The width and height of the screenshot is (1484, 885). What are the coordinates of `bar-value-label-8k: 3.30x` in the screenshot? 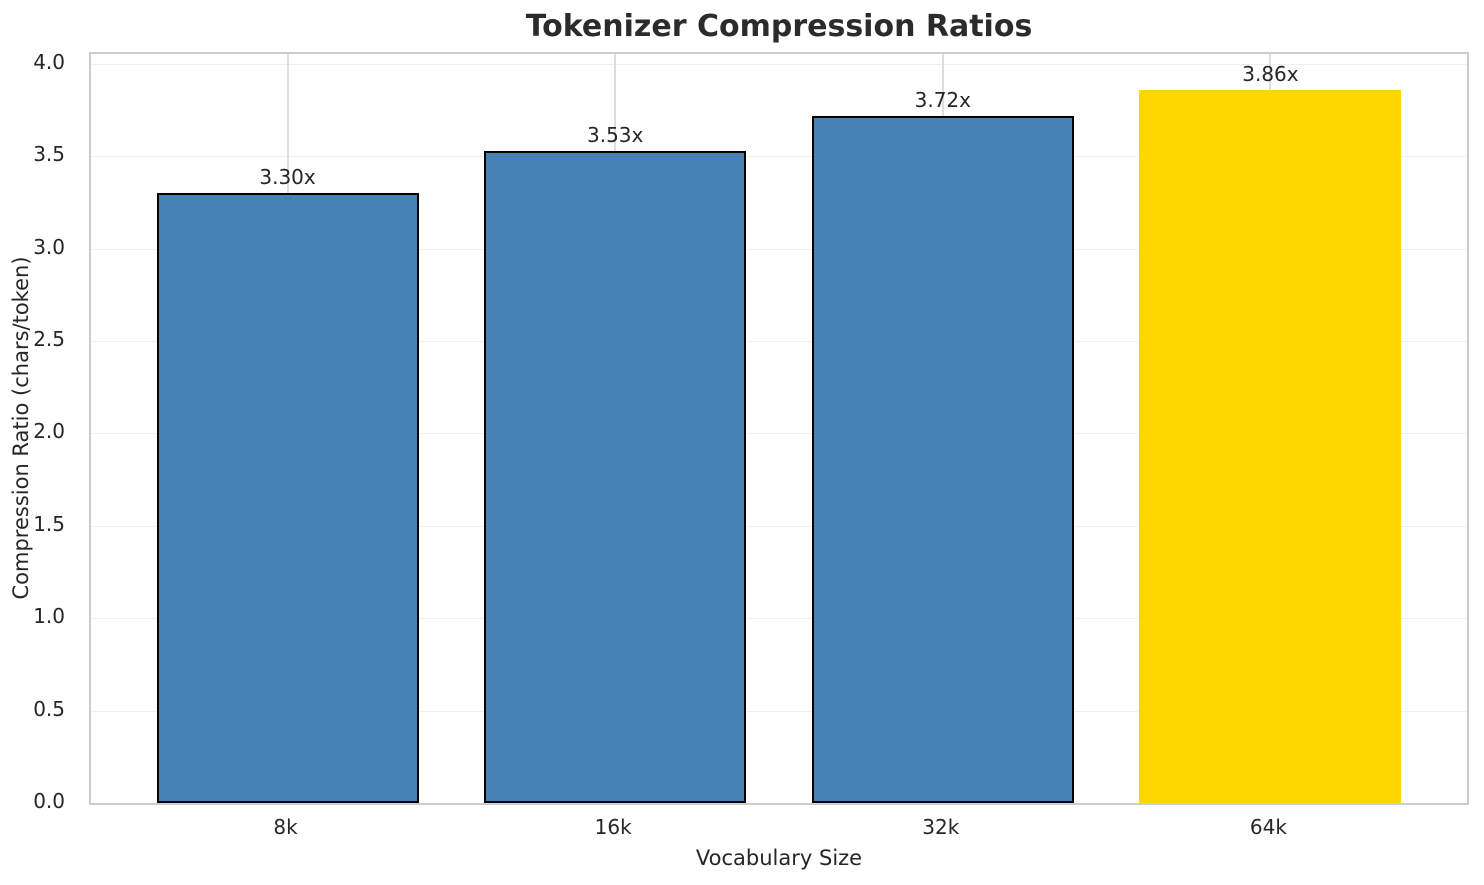 It's located at (287, 177).